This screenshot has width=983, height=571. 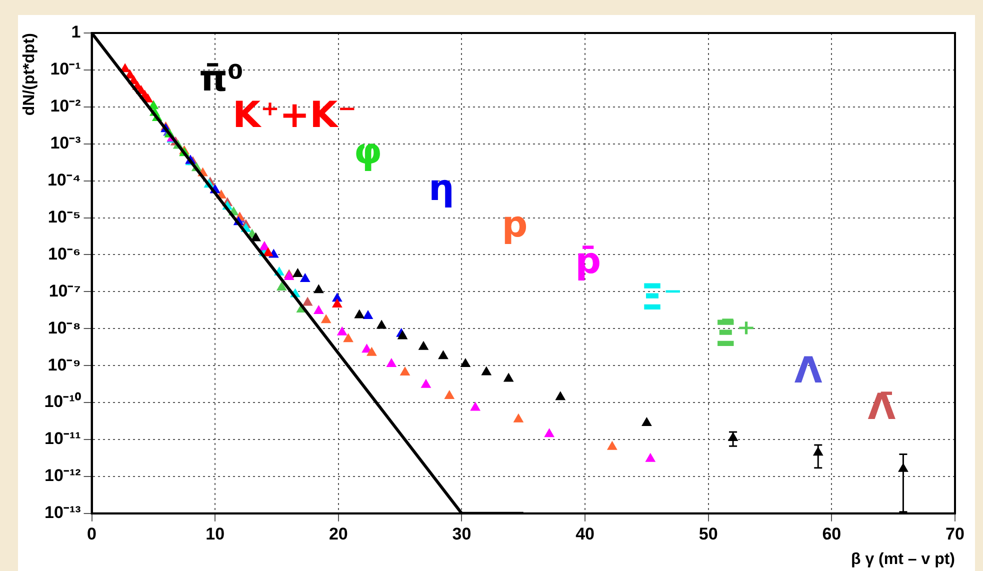 I want to click on x-tick-label: 50, so click(x=708, y=534).